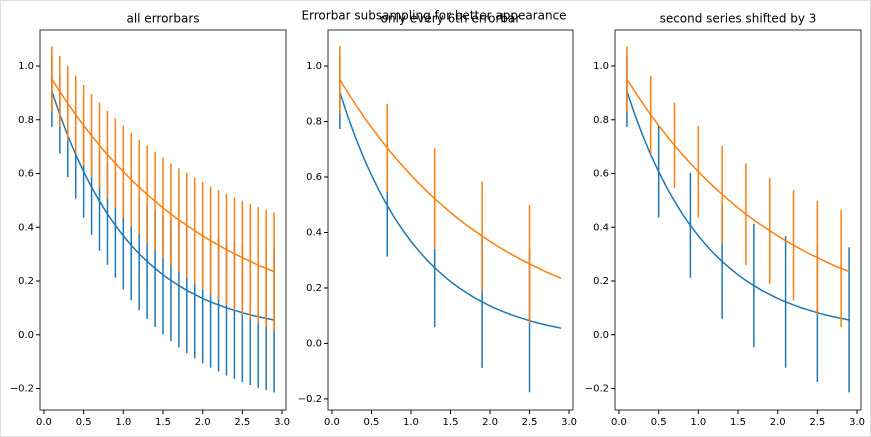 The height and width of the screenshot is (437, 871). I want to click on axes-title: all errorbars, so click(162, 19).